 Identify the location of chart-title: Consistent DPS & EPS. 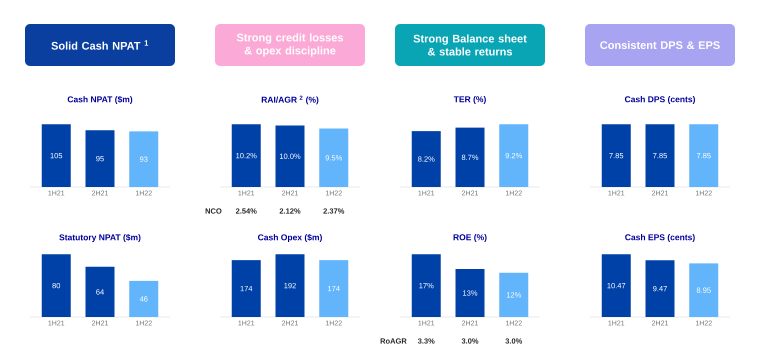
(660, 45).